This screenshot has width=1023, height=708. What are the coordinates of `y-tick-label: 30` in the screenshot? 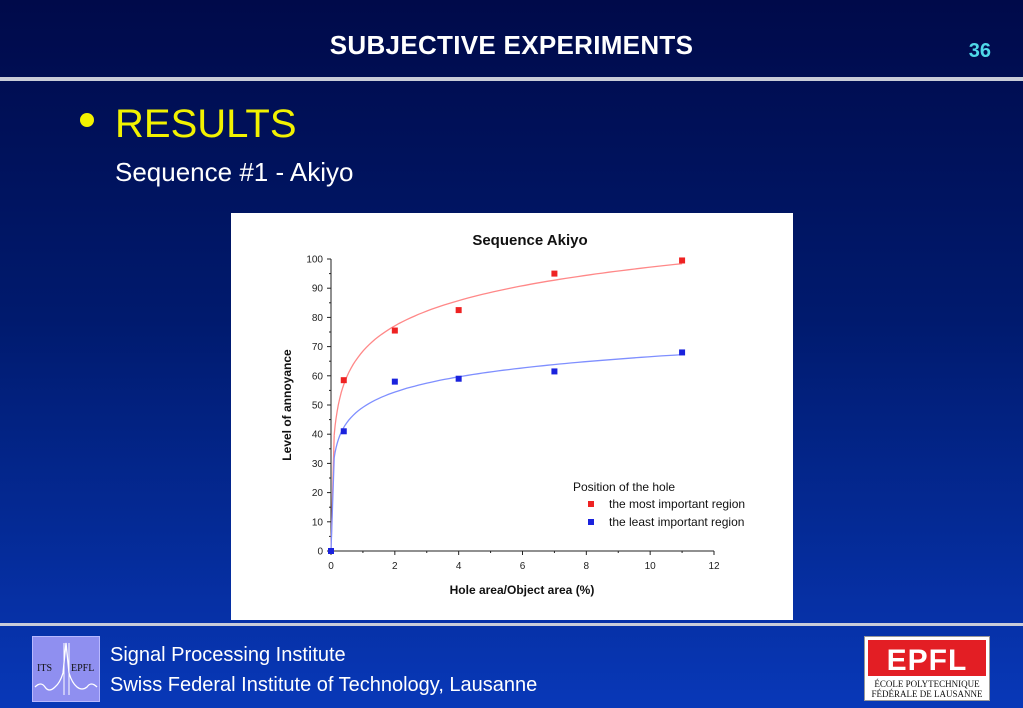 It's located at (318, 464).